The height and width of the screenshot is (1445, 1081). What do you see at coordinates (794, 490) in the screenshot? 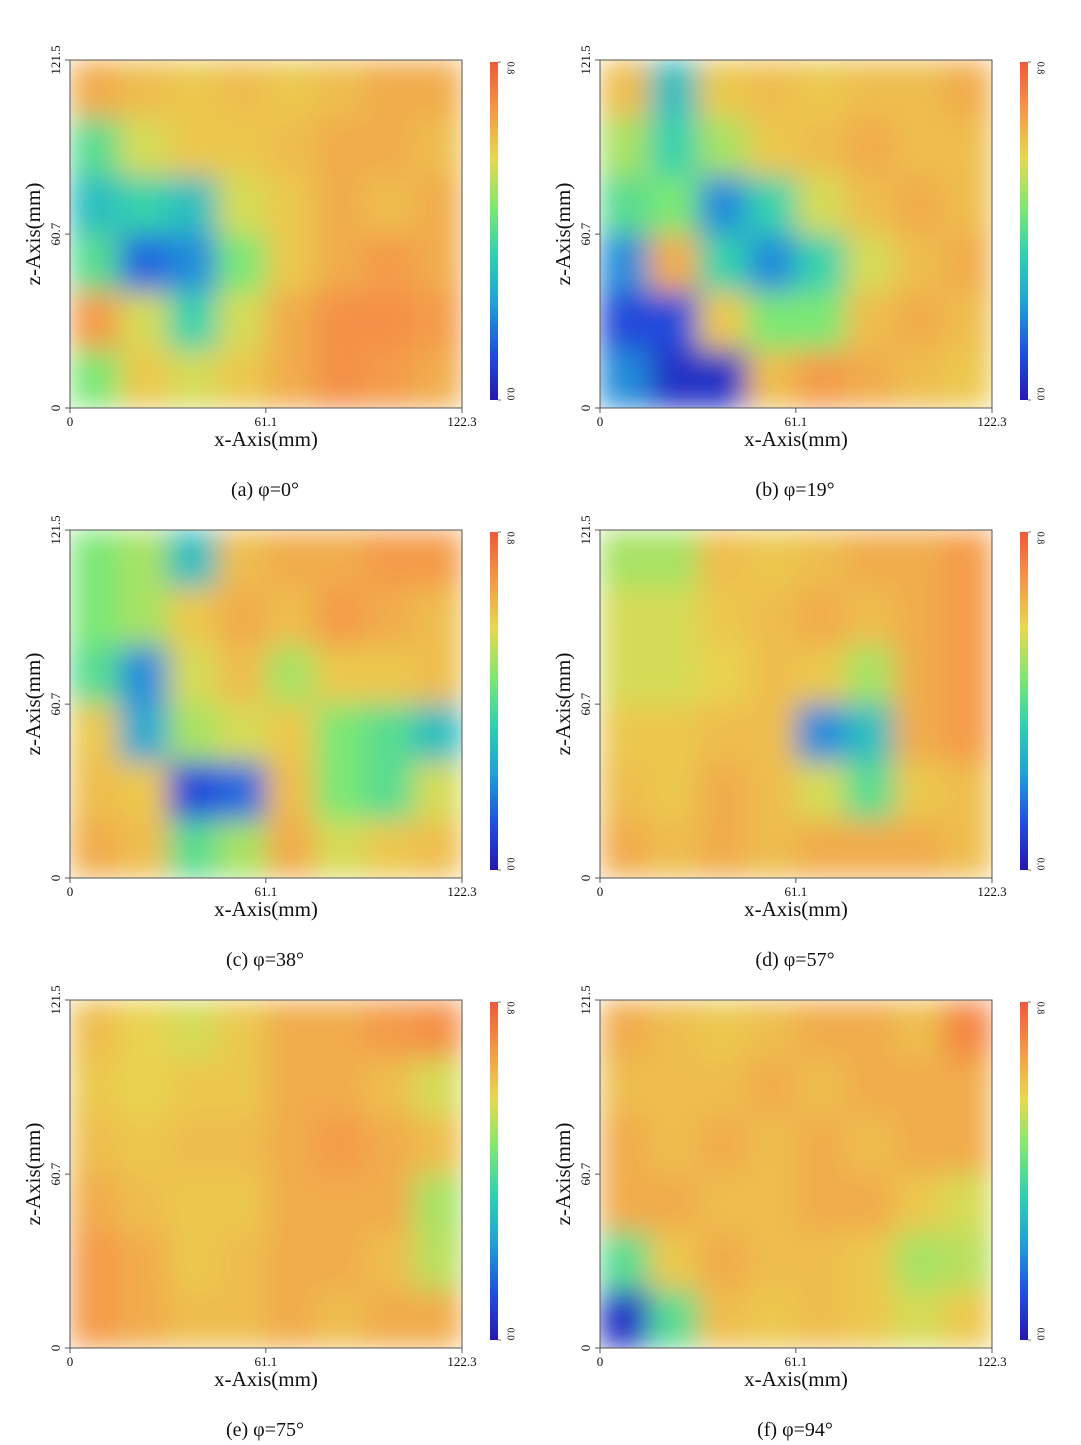
I see `panel-caption: (b) φ=19°` at bounding box center [794, 490].